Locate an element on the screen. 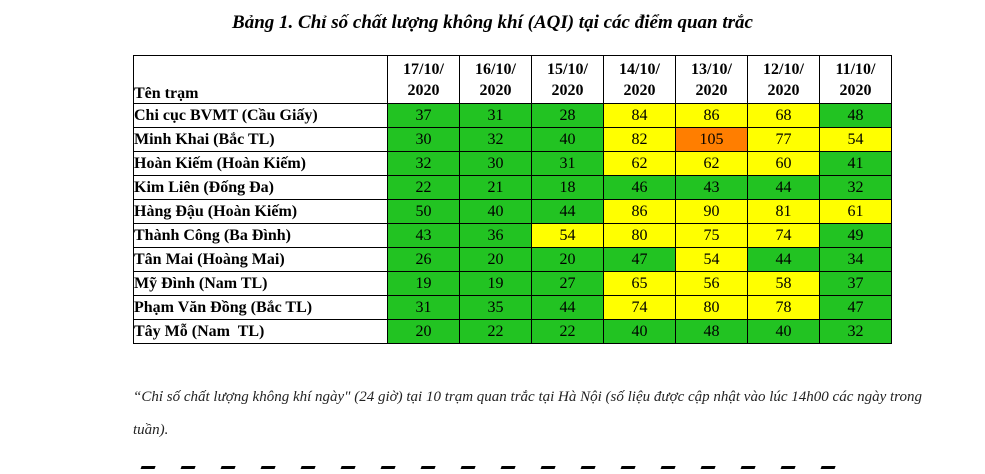 This screenshot has width=985, height=474. aqi-value-cell: 58 is located at coordinates (783, 283).